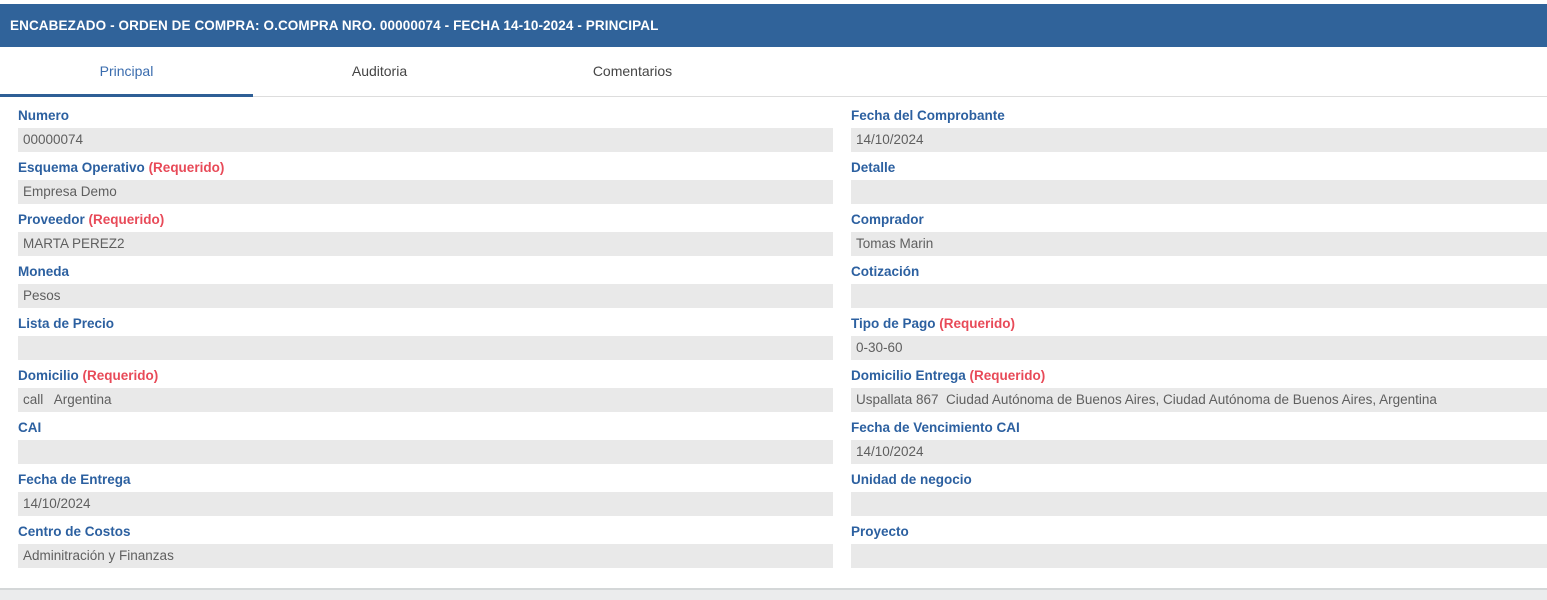 The image size is (1547, 600). Describe the element at coordinates (885, 271) in the screenshot. I see `cotizacion-label: Cotización` at that location.